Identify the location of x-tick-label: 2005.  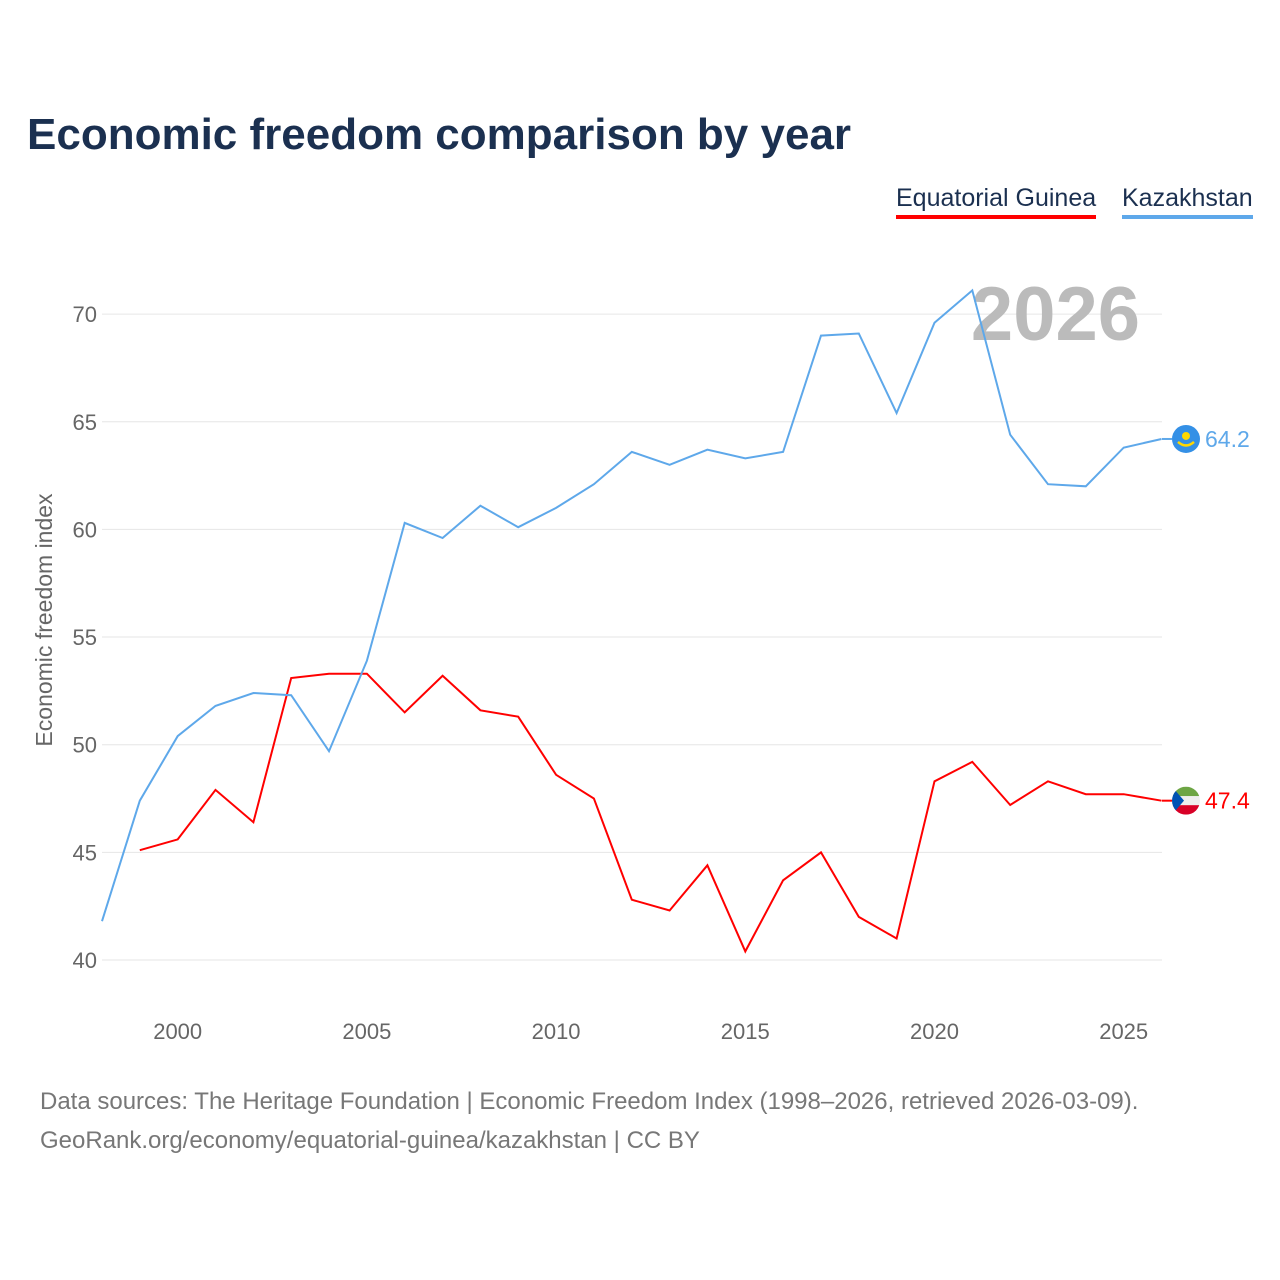
(366, 1031).